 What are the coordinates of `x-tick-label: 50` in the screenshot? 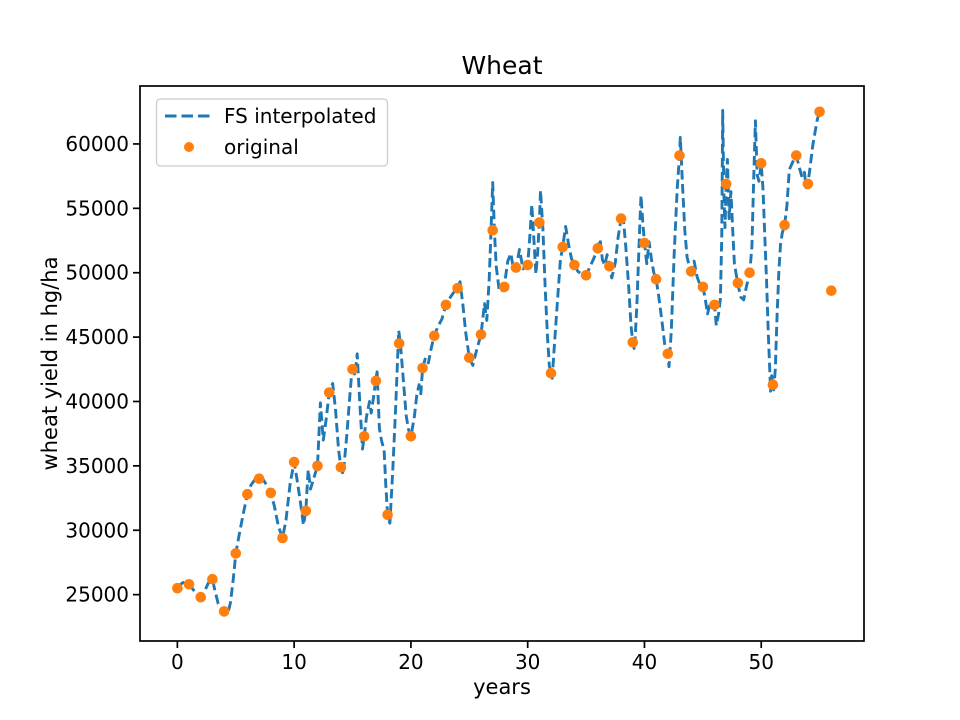 It's located at (761, 662).